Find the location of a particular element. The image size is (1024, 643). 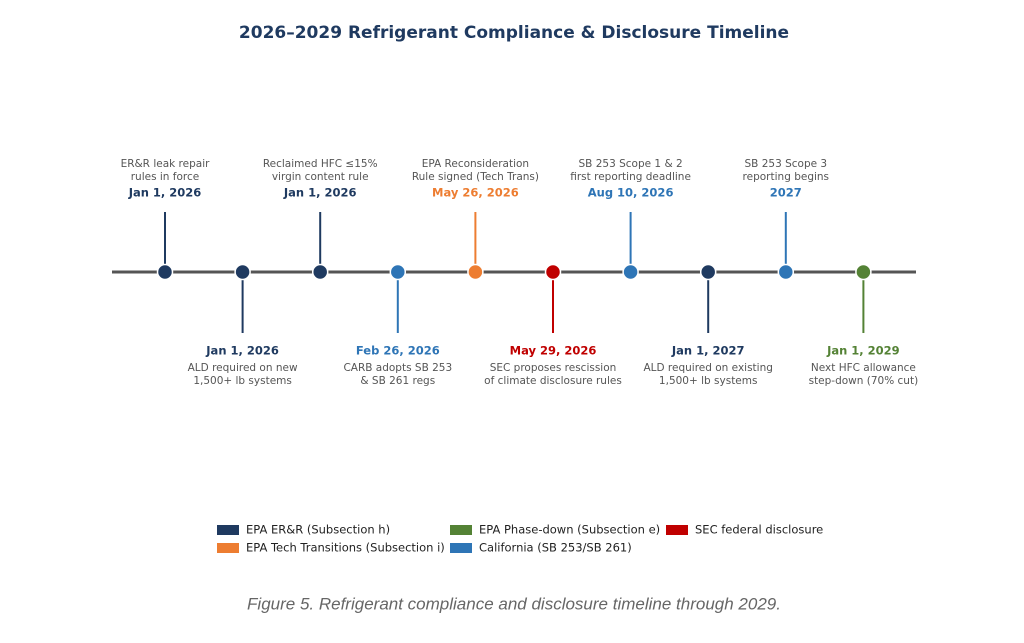

event-date: 2027 is located at coordinates (786, 193).